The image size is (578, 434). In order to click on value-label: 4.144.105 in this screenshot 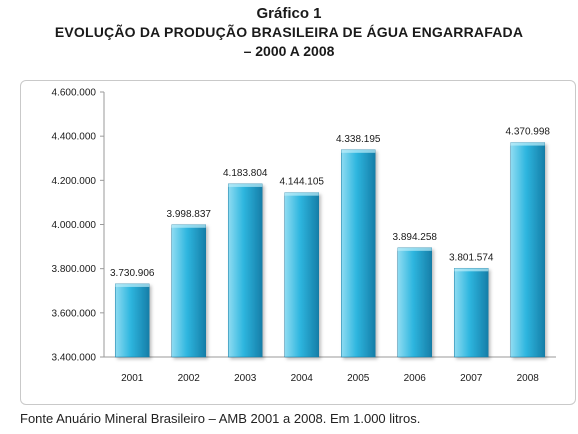, I will do `click(302, 182)`.